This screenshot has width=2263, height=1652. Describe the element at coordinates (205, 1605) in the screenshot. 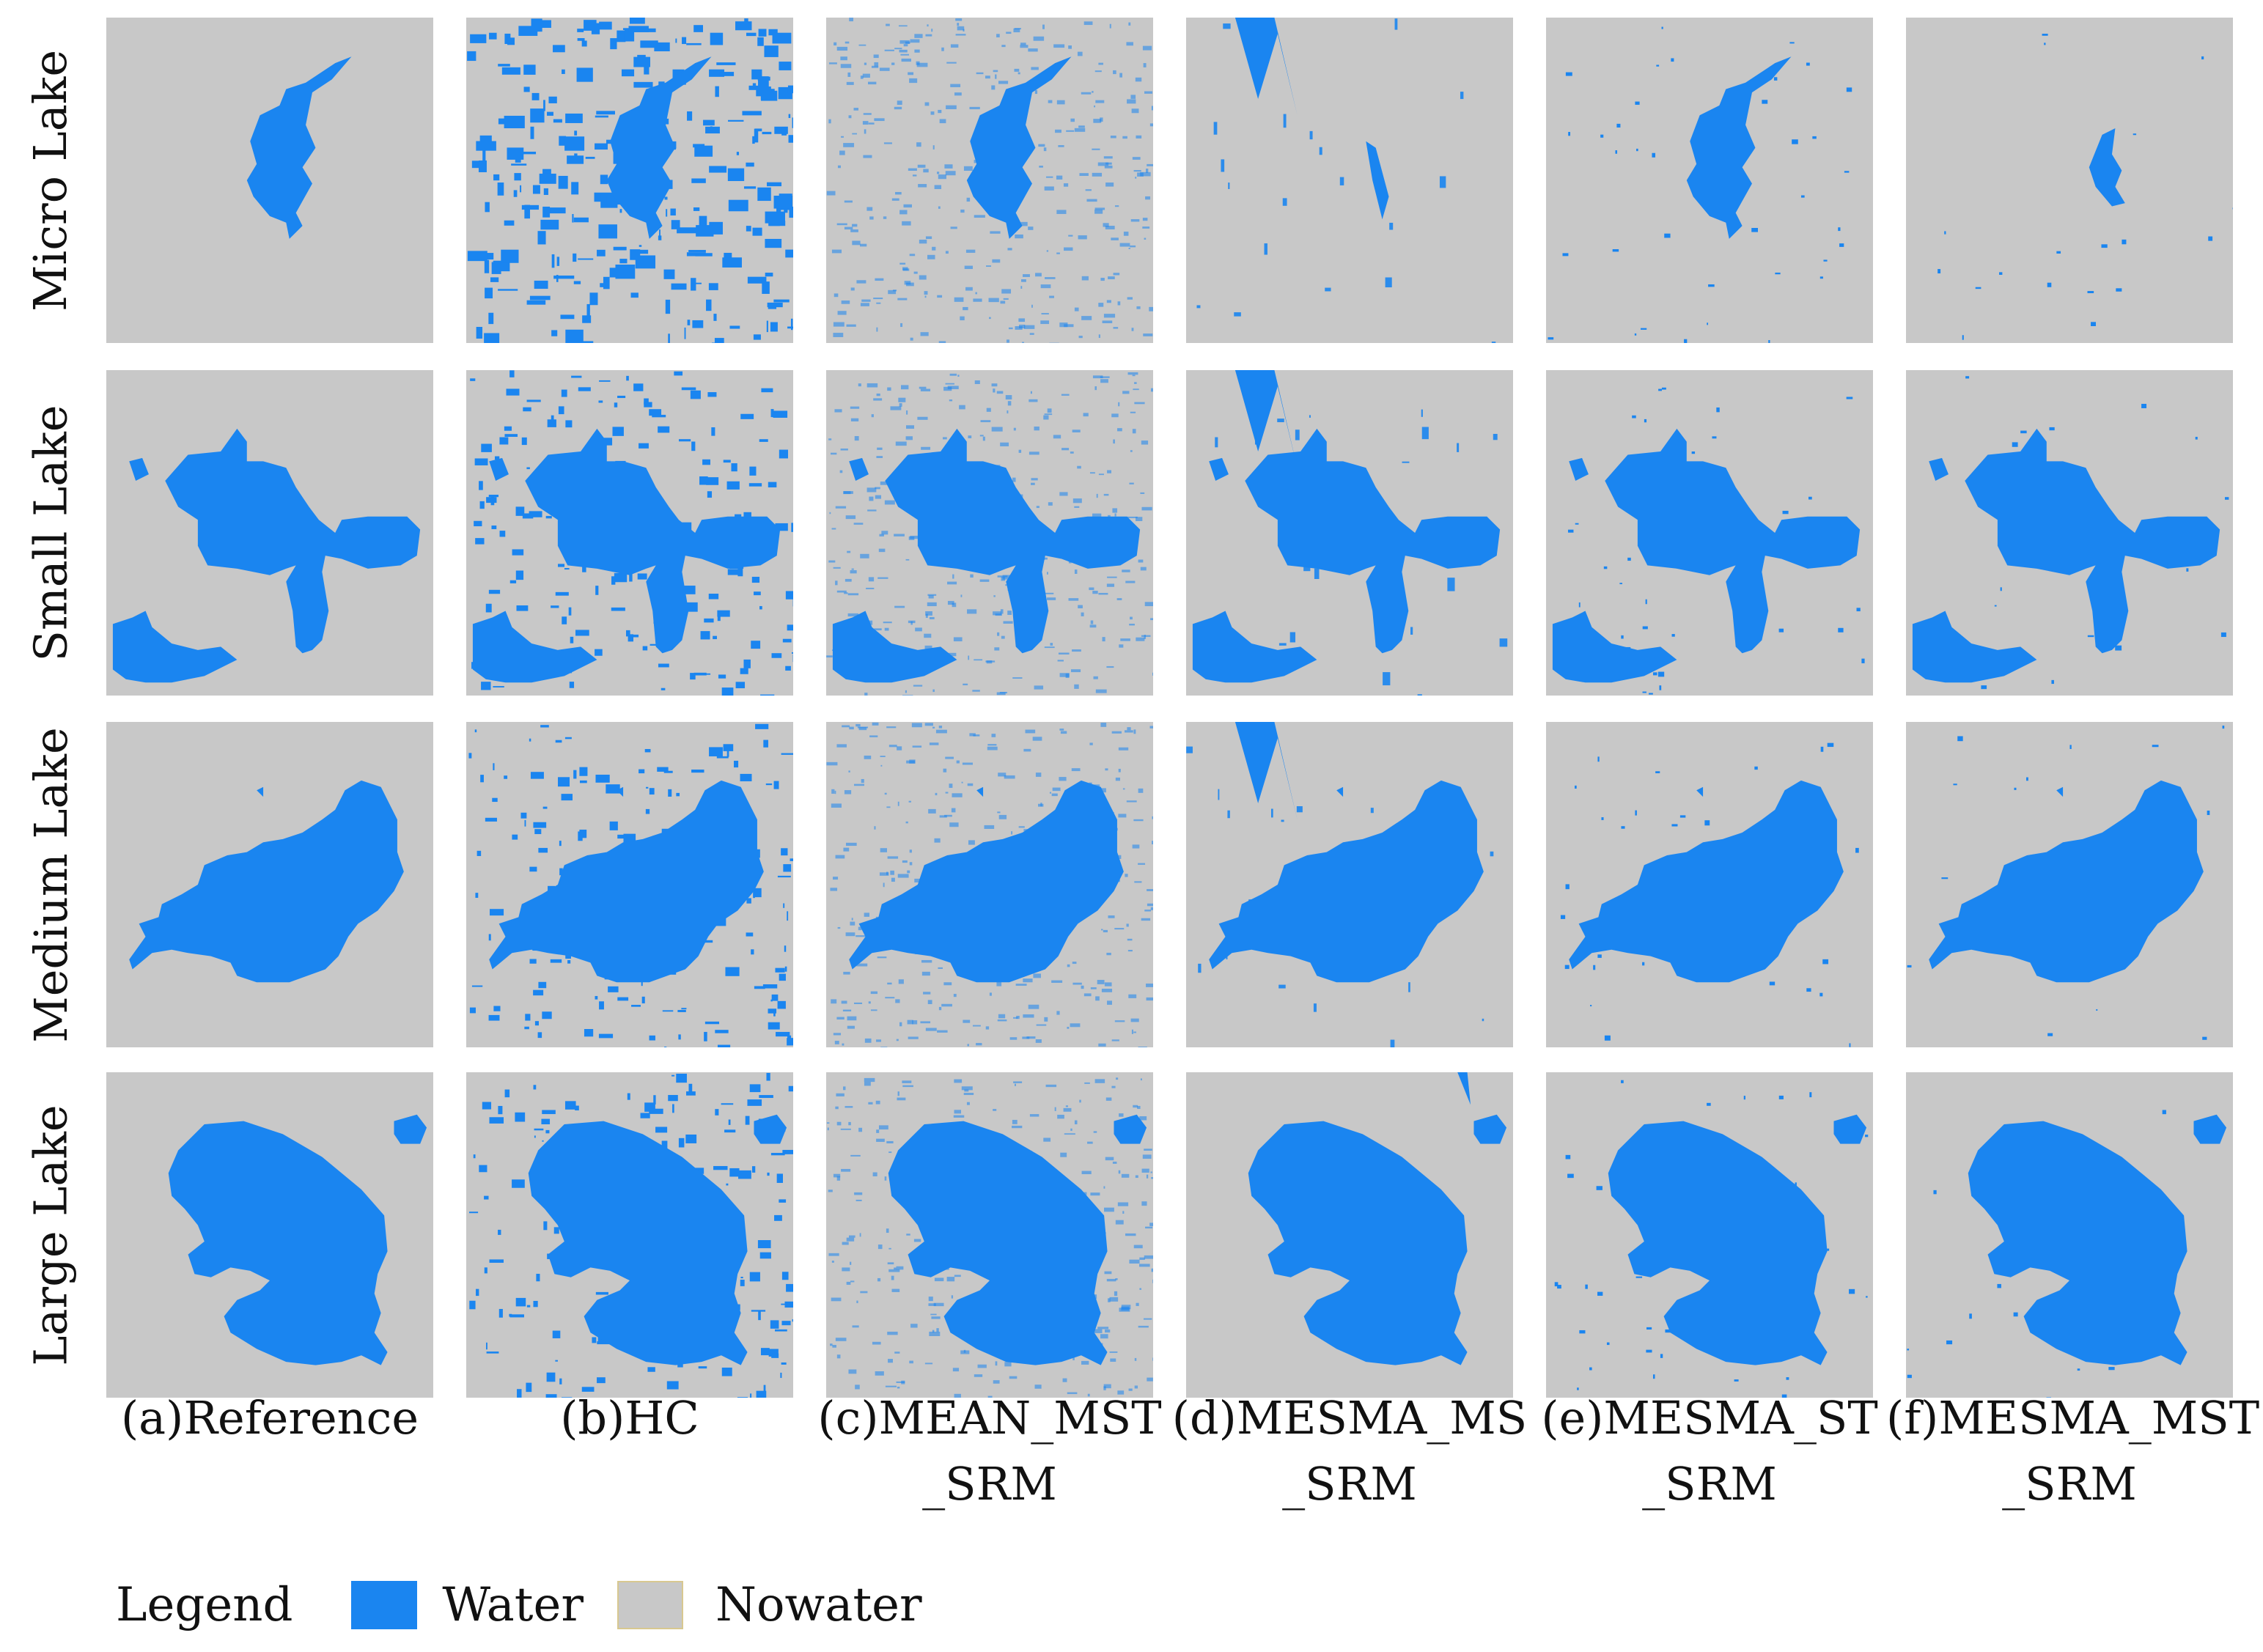

I see `legend-title: Legend` at that location.